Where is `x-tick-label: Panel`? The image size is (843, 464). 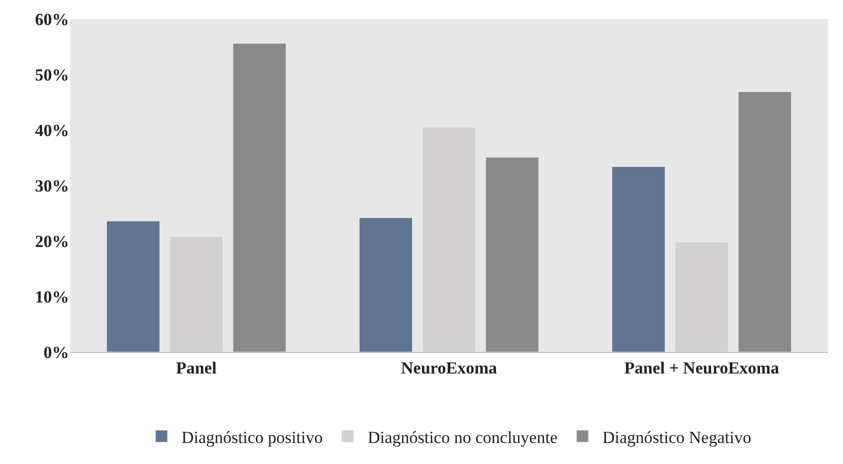
x-tick-label: Panel is located at coordinates (196, 368).